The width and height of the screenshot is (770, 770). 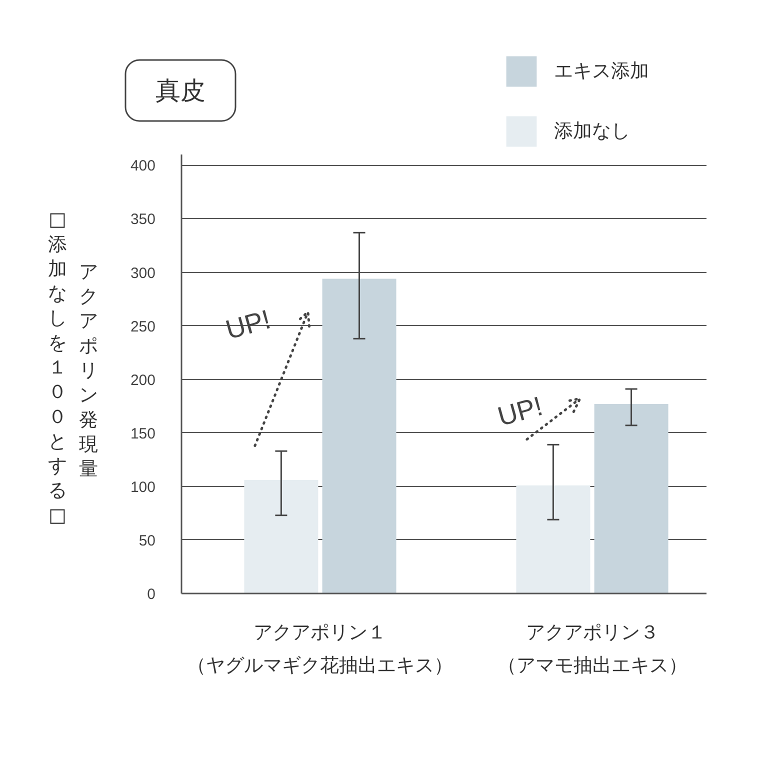 I want to click on legend-label: 添加なし, so click(x=592, y=131).